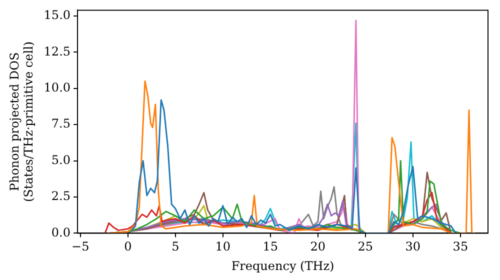 The image size is (500, 280). I want to click on y-tick-label: 15.0, so click(57, 15).